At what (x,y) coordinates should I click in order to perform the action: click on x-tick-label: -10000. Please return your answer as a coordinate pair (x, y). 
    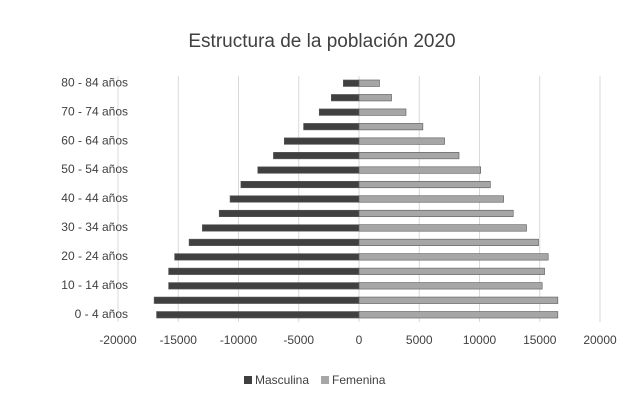
    Looking at the image, I should click on (239, 340).